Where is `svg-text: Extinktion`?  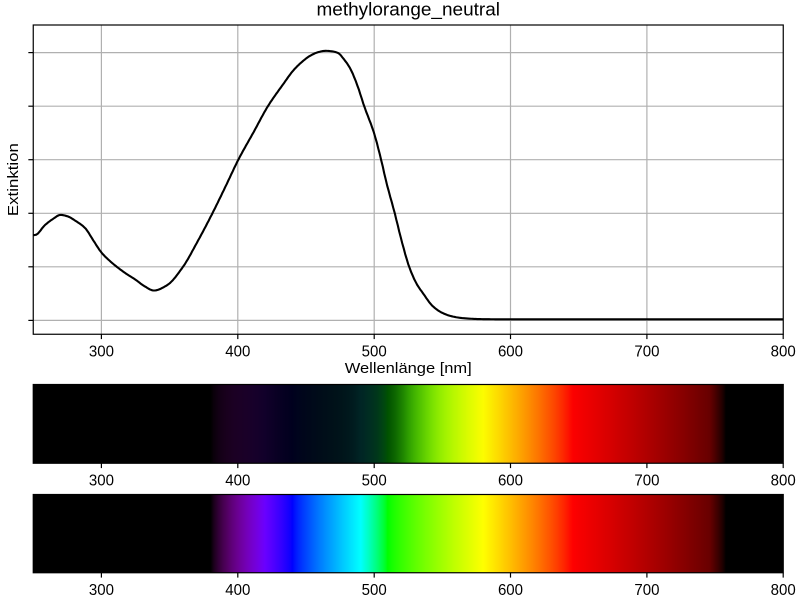 svg-text: Extinktion is located at coordinates (13, 179).